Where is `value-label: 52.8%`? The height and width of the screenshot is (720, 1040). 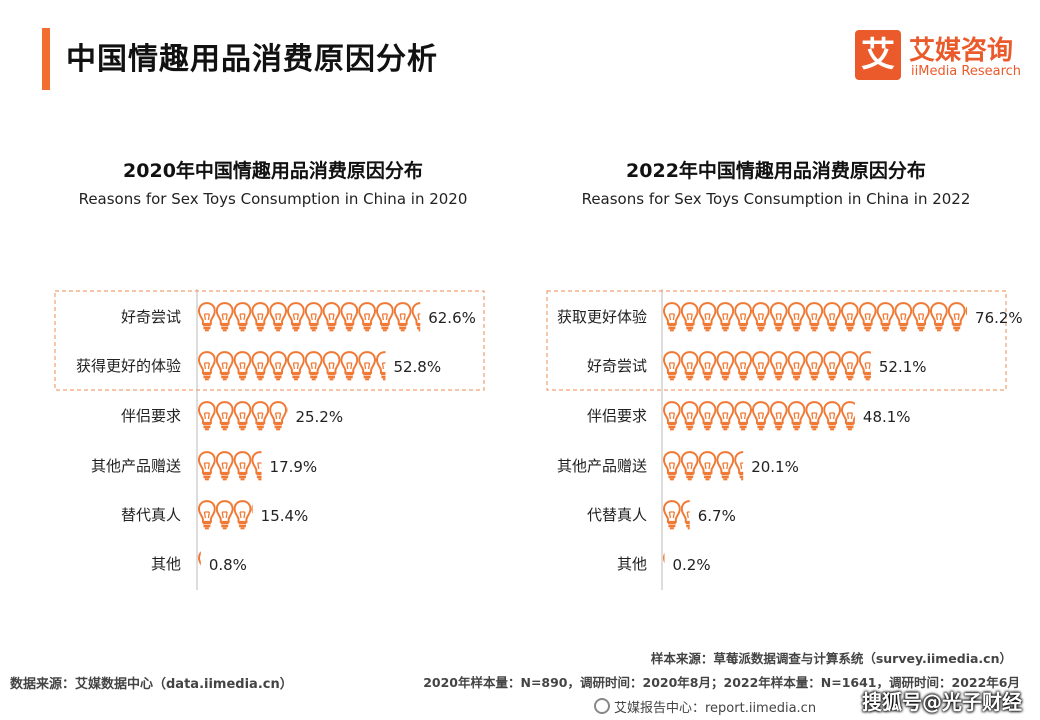 value-label: 52.8% is located at coordinates (417, 367).